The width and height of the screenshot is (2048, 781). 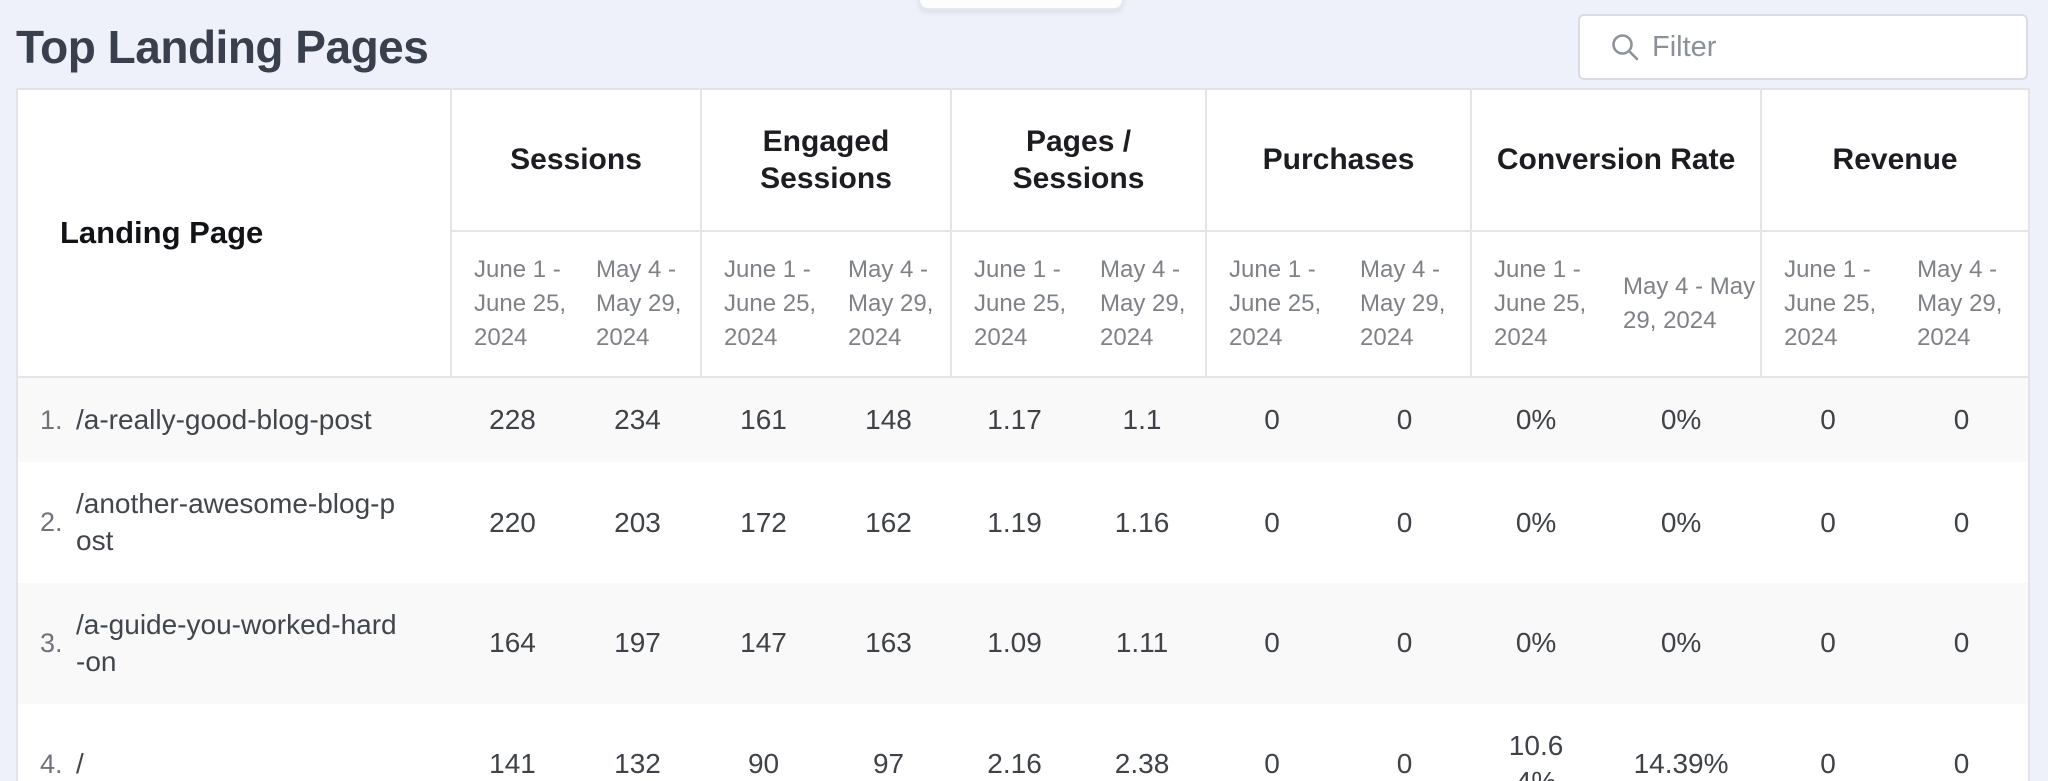 I want to click on cell-sessions-previous: 197, so click(x=638, y=643).